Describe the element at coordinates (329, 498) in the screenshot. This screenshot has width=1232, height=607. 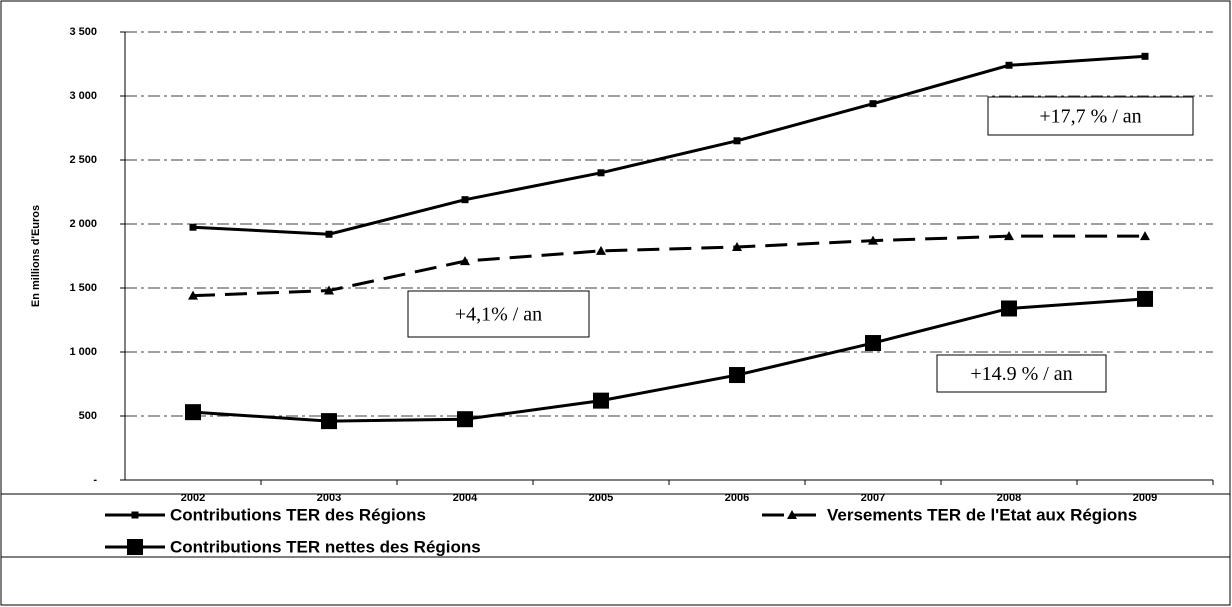
I see `x-tick-label: 2003` at that location.